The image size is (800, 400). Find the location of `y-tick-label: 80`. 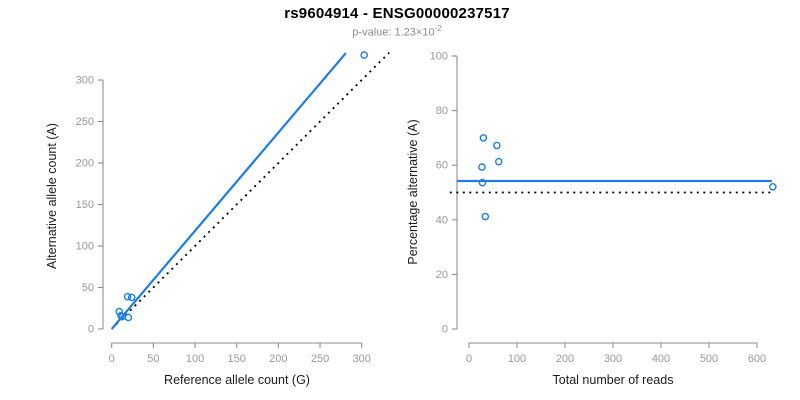

y-tick-label: 80 is located at coordinates (442, 111).